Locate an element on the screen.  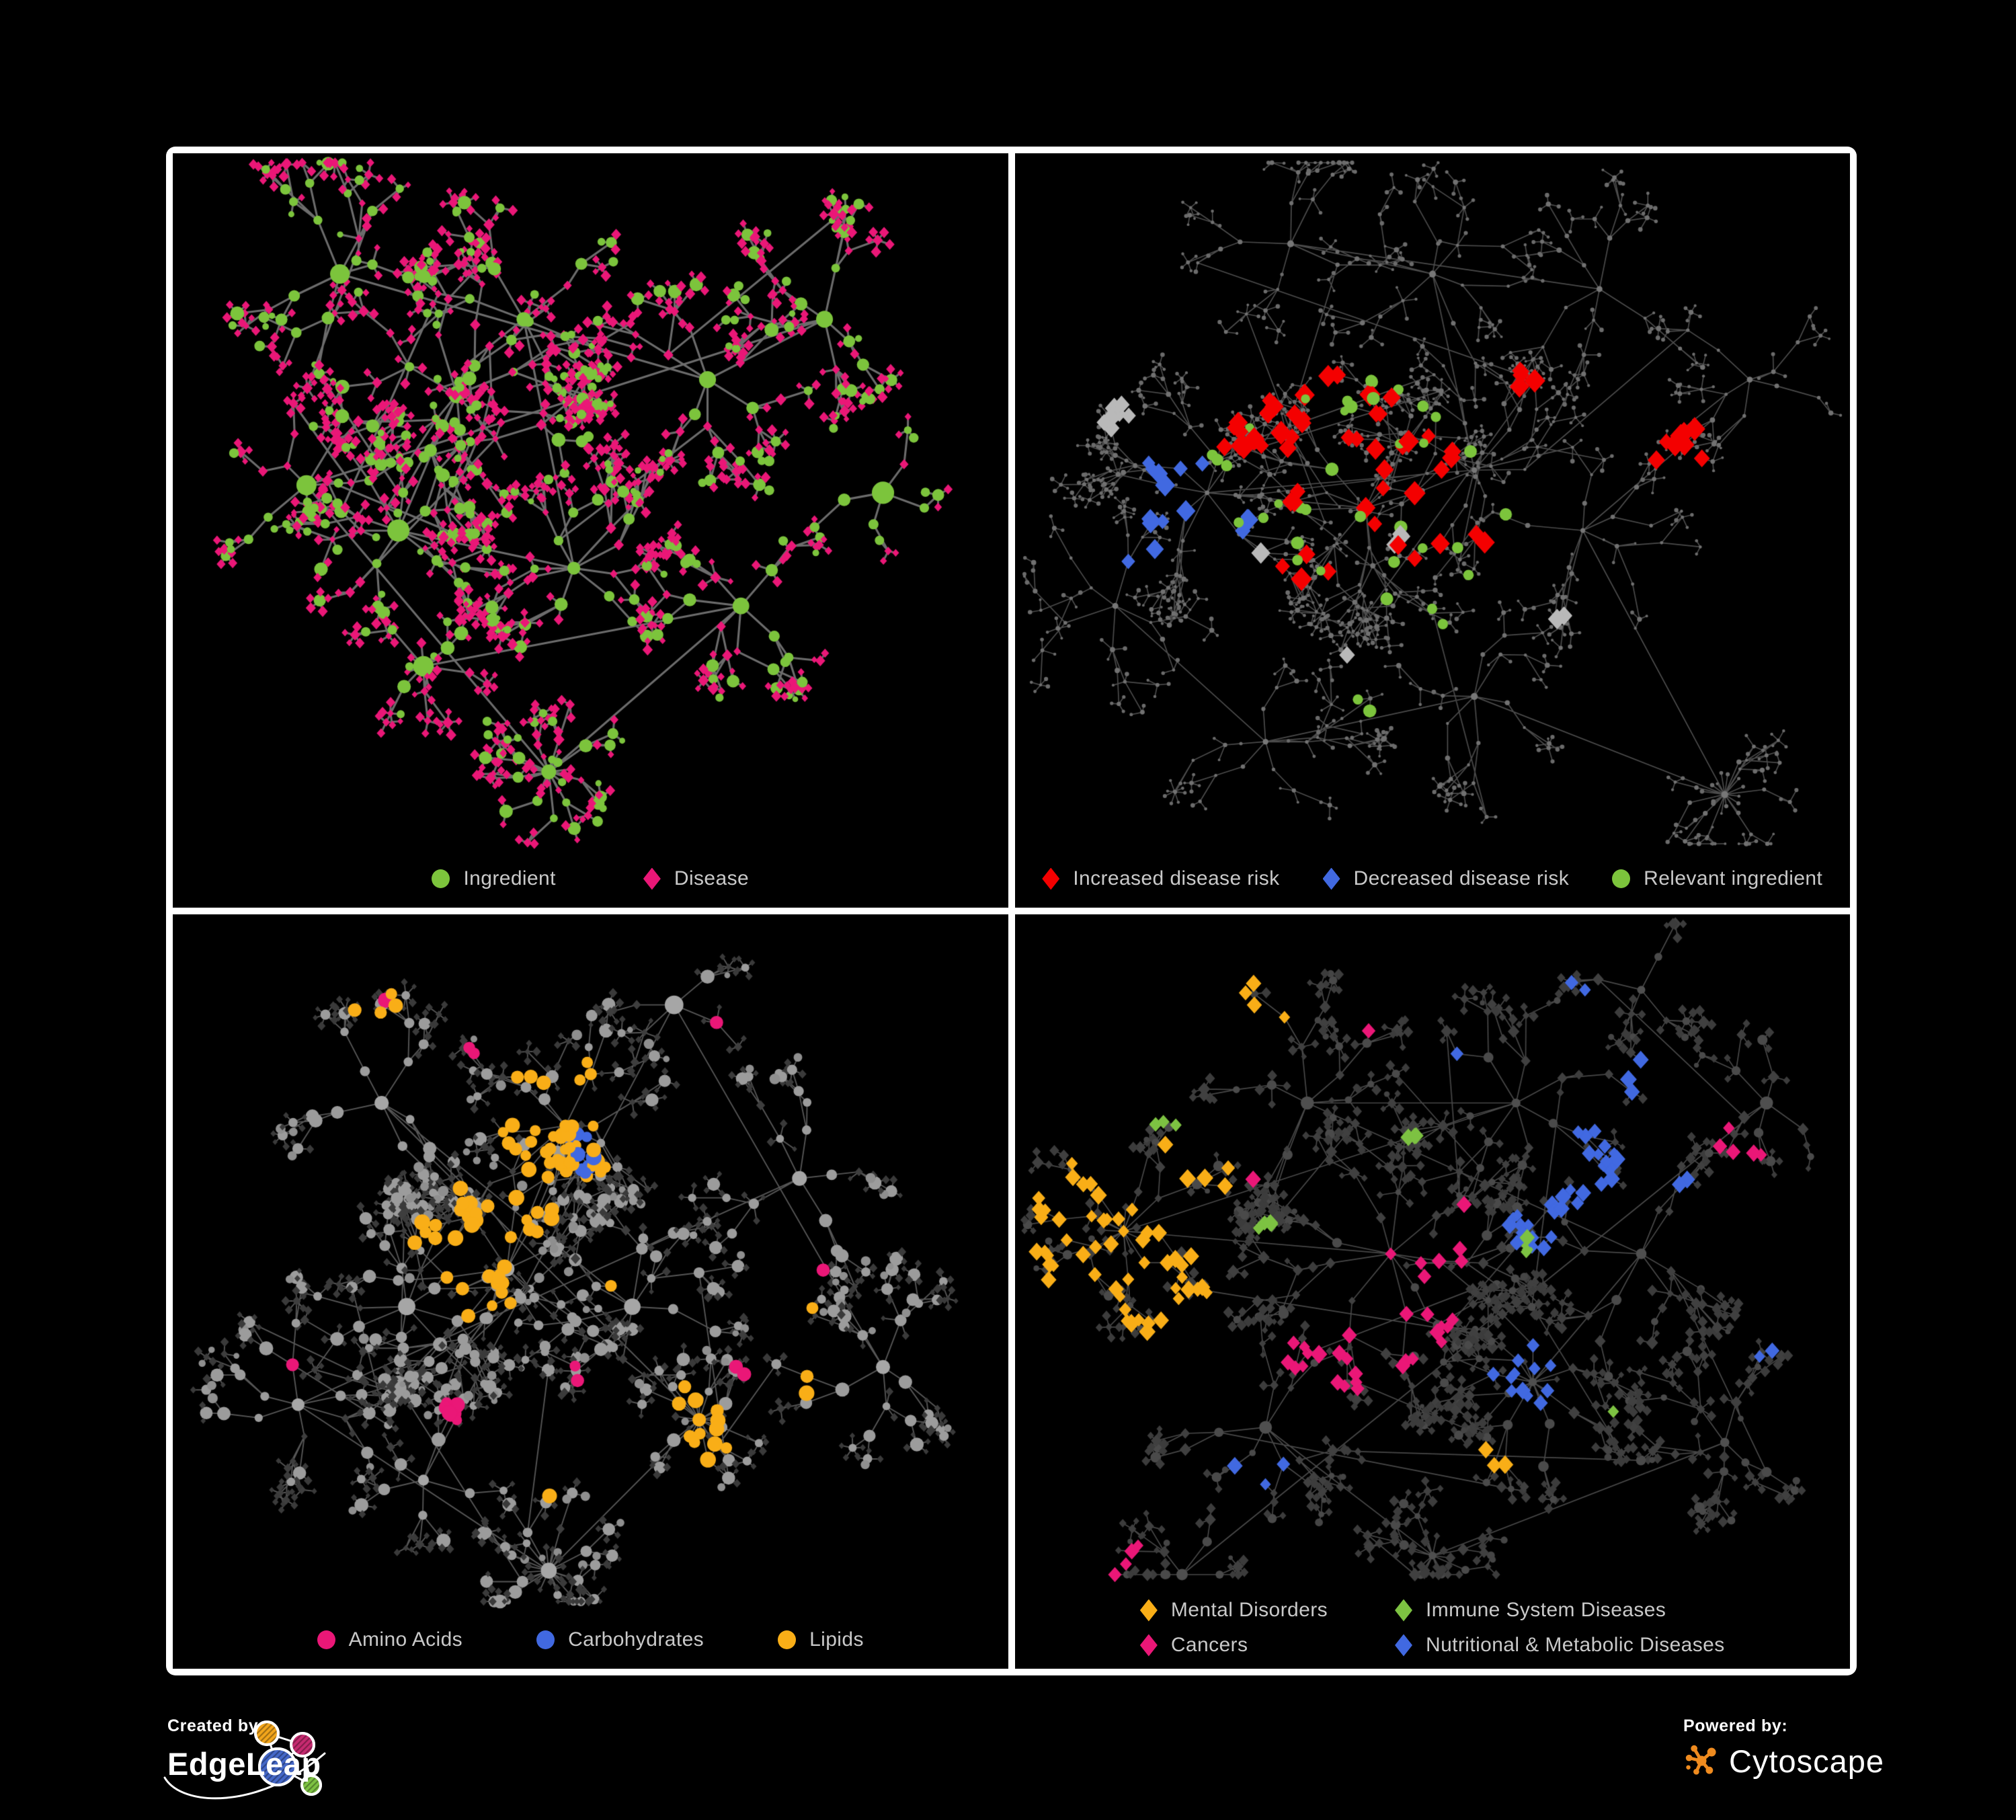
legend-item-amino-acids: Amino Acids is located at coordinates (389, 1639).